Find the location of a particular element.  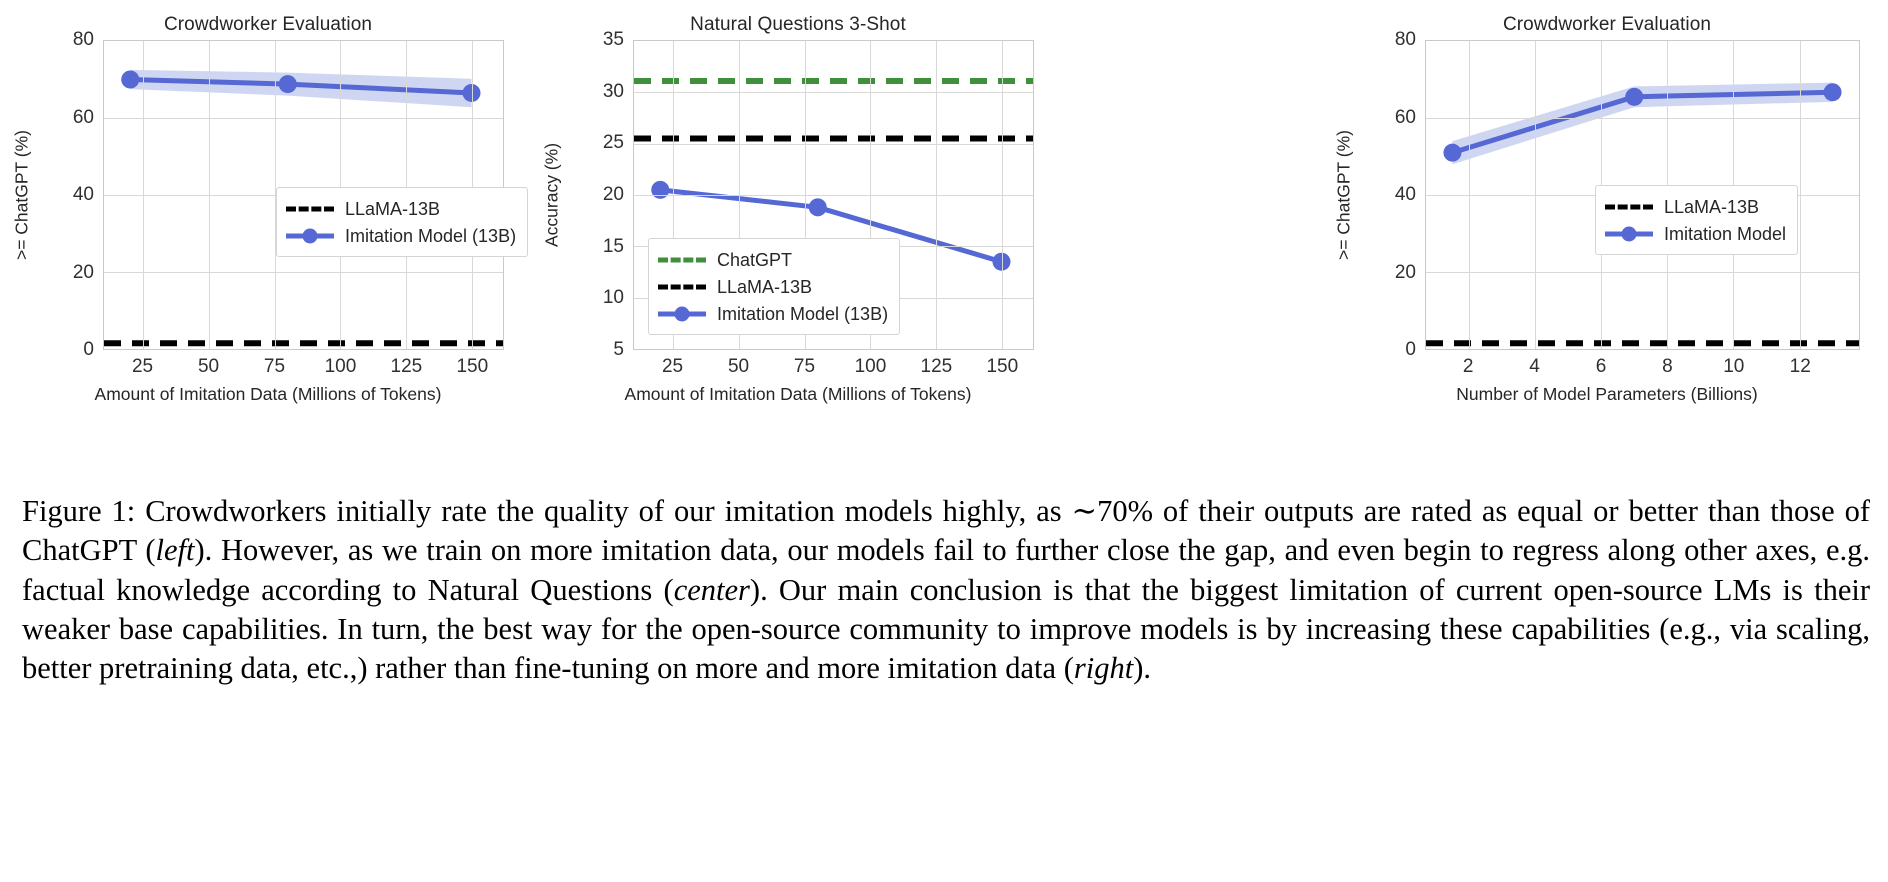

y-tick-label: 15 is located at coordinates (613, 246).